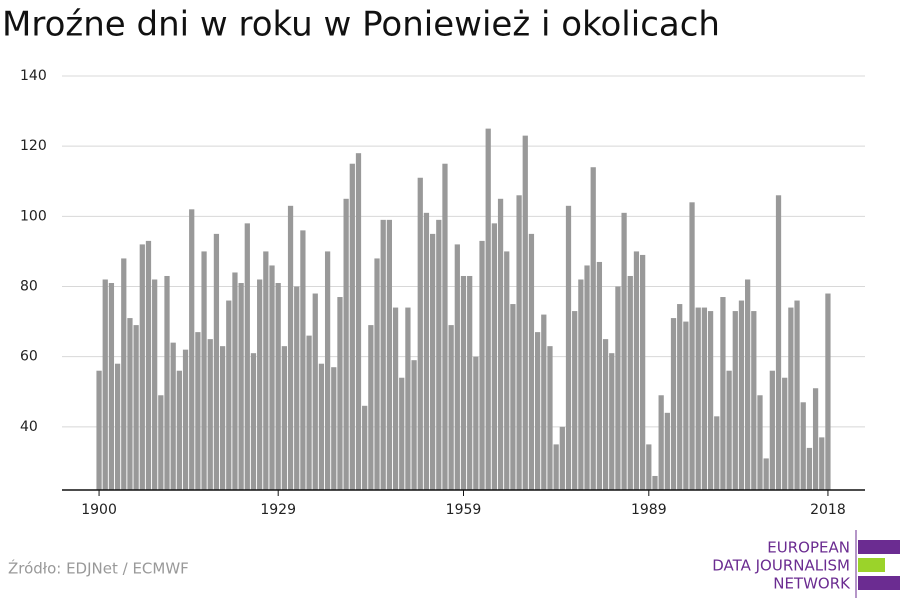 The height and width of the screenshot is (600, 900). What do you see at coordinates (33, 216) in the screenshot?
I see `y-tick-label: 100` at bounding box center [33, 216].